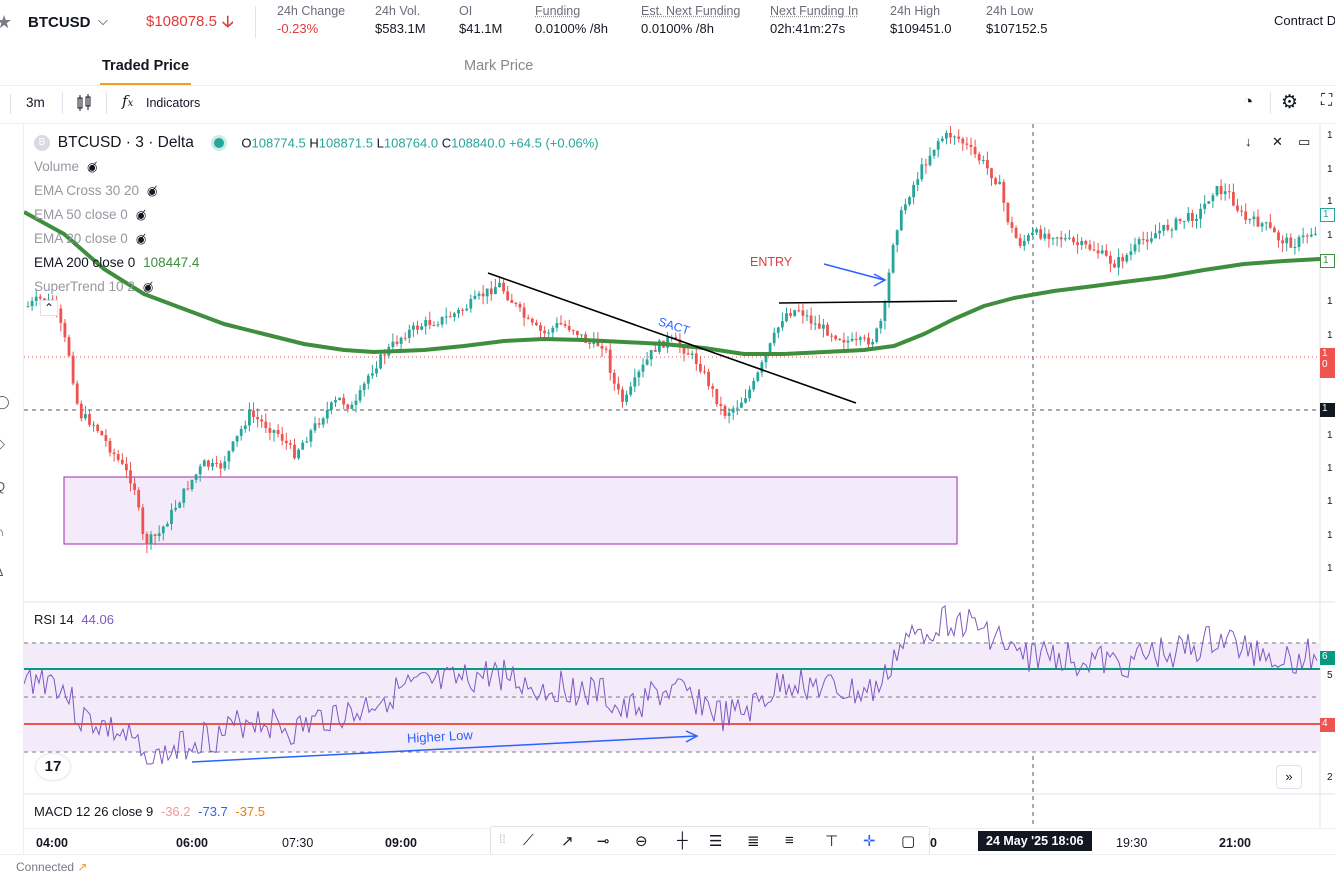  Describe the element at coordinates (2, 444) in the screenshot. I see `text-icon: ◇` at that location.